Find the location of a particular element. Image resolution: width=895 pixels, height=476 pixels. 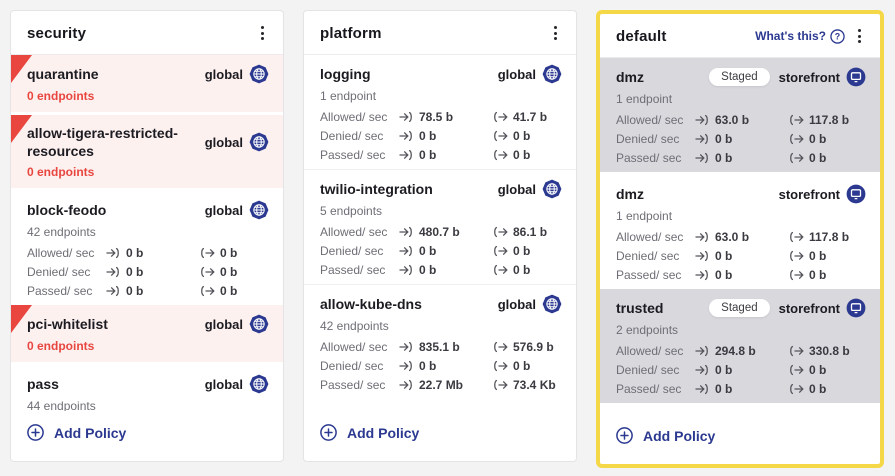

policy-name: trusted is located at coordinates (640, 308).